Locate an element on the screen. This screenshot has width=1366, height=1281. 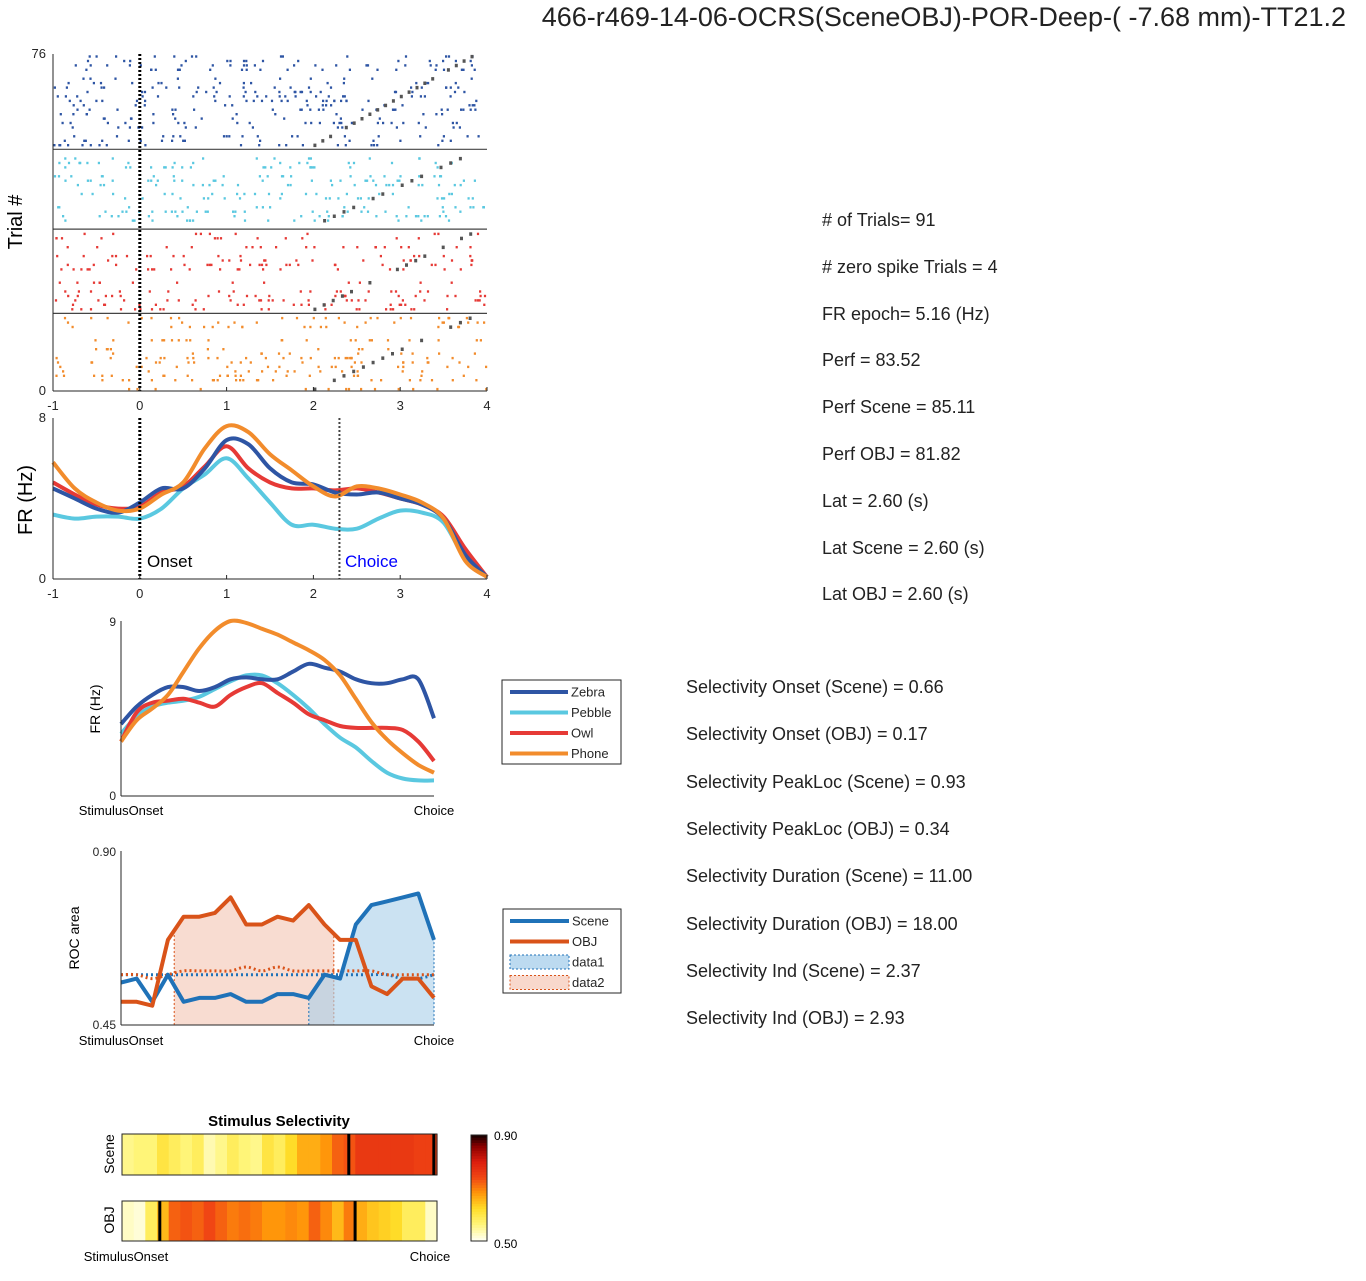
stat-line: Lat Scene = 2.60 (s) is located at coordinates (903, 547).